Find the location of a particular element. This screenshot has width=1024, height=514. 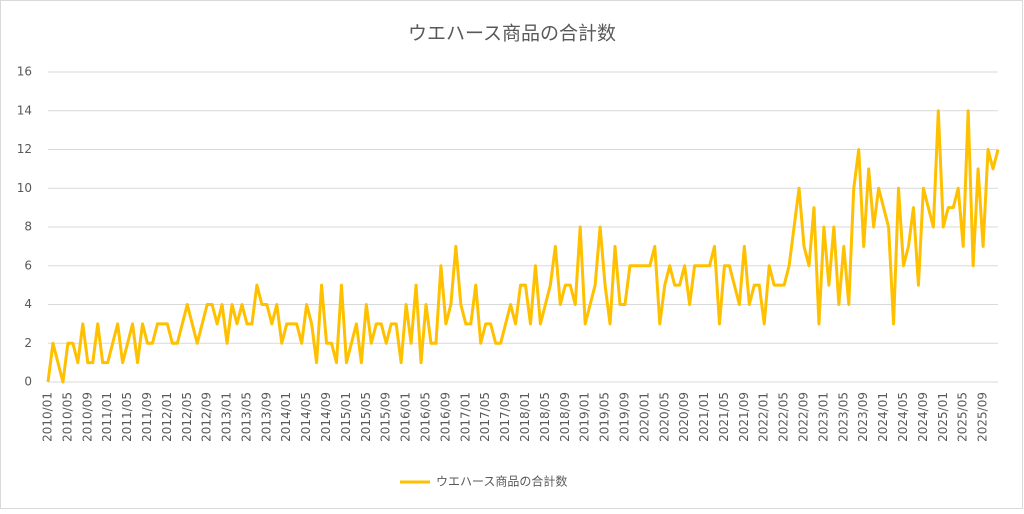

x-tick-label: 2023/09 is located at coordinates (863, 417).